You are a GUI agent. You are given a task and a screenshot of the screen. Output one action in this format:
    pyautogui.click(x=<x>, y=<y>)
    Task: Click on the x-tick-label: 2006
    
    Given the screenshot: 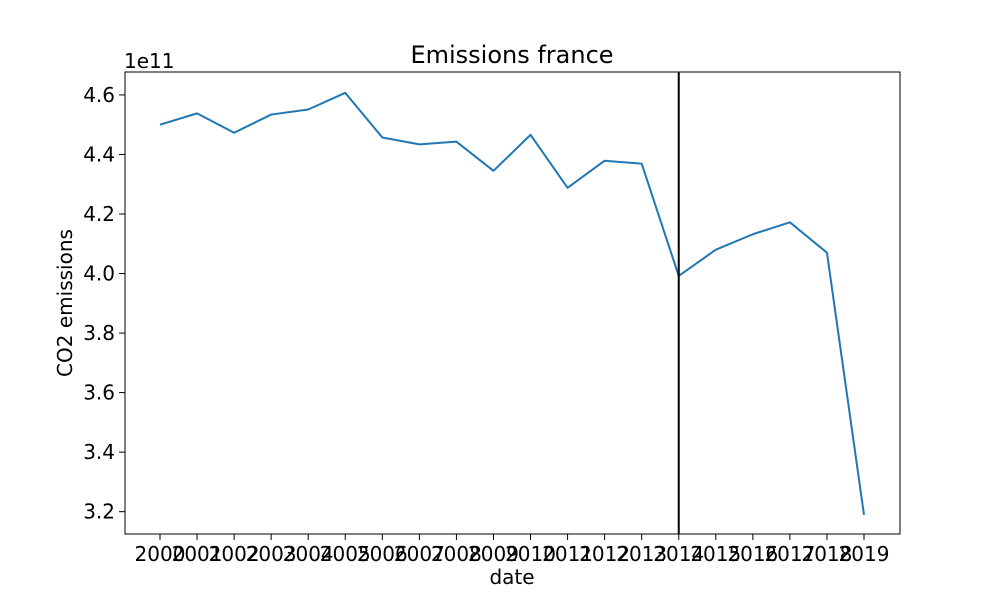 What is the action you would take?
    pyautogui.click(x=382, y=554)
    